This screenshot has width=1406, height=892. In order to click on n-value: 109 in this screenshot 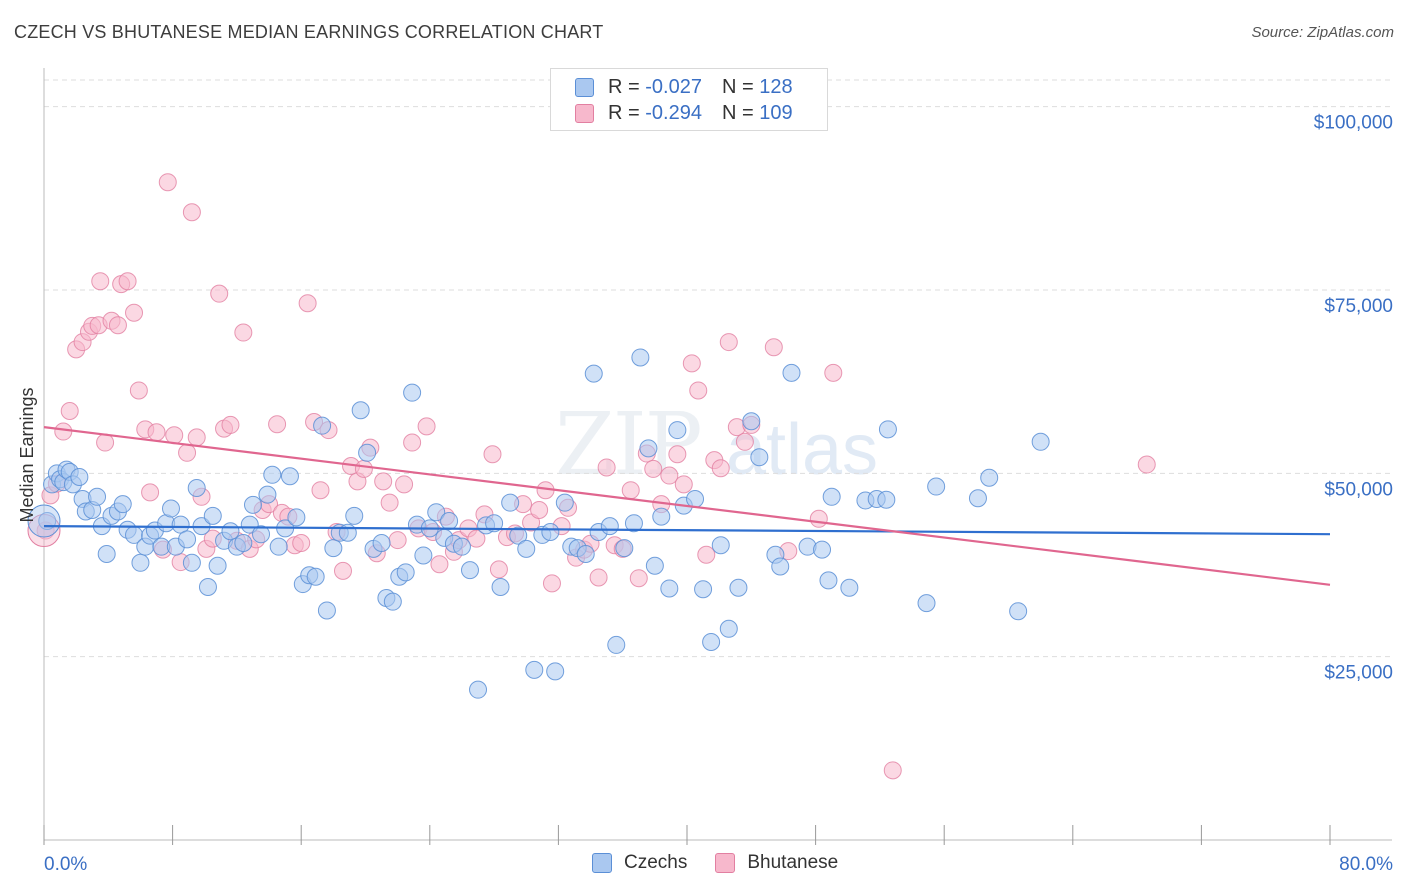, I will do `click(776, 112)`.